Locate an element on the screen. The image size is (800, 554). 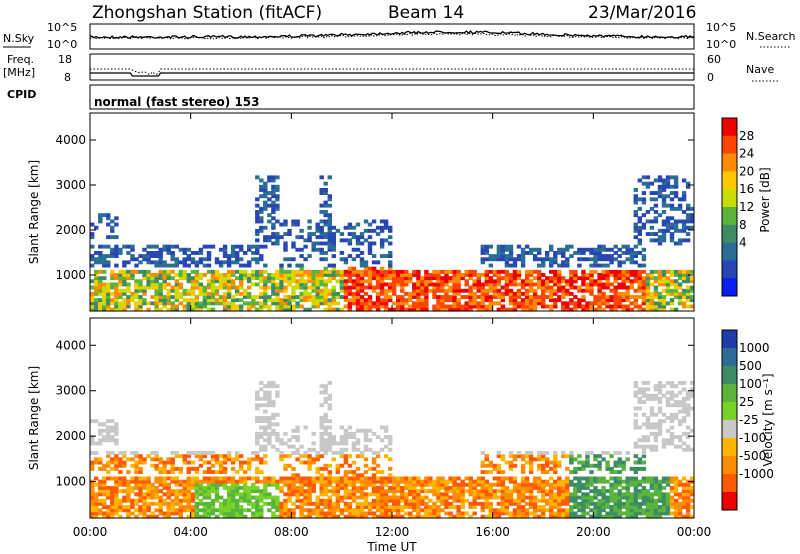
colorbar-tick-label: 16 is located at coordinates (746, 189).